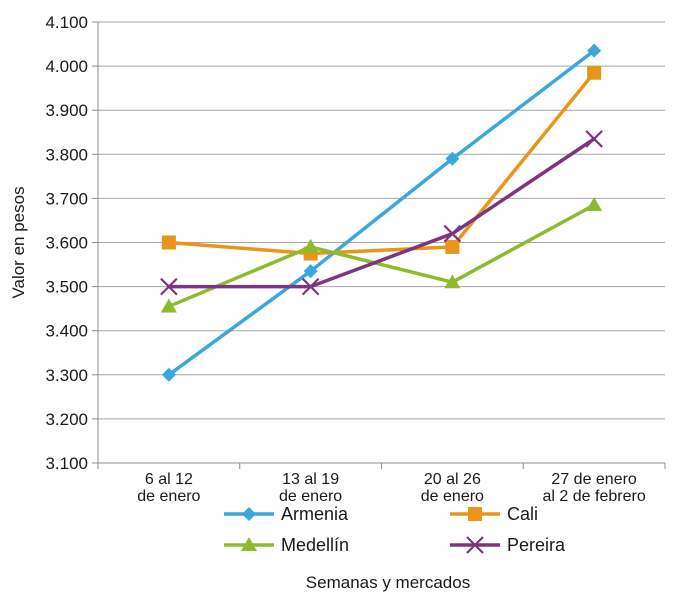 This screenshot has height=615, width=694. I want to click on y-tick-label: 3.200, so click(66, 419).